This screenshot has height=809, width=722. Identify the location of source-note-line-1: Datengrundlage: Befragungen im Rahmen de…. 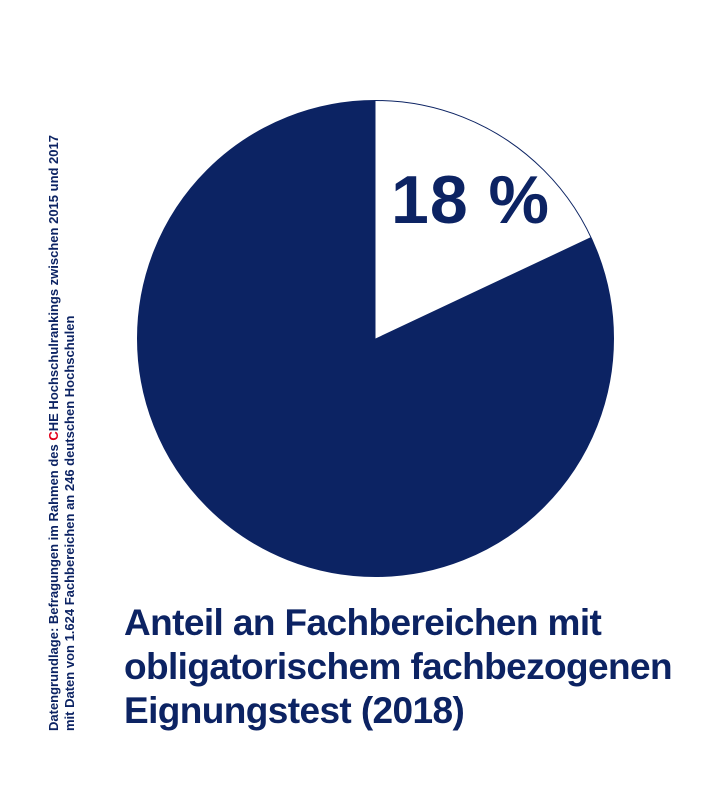
(54, 433).